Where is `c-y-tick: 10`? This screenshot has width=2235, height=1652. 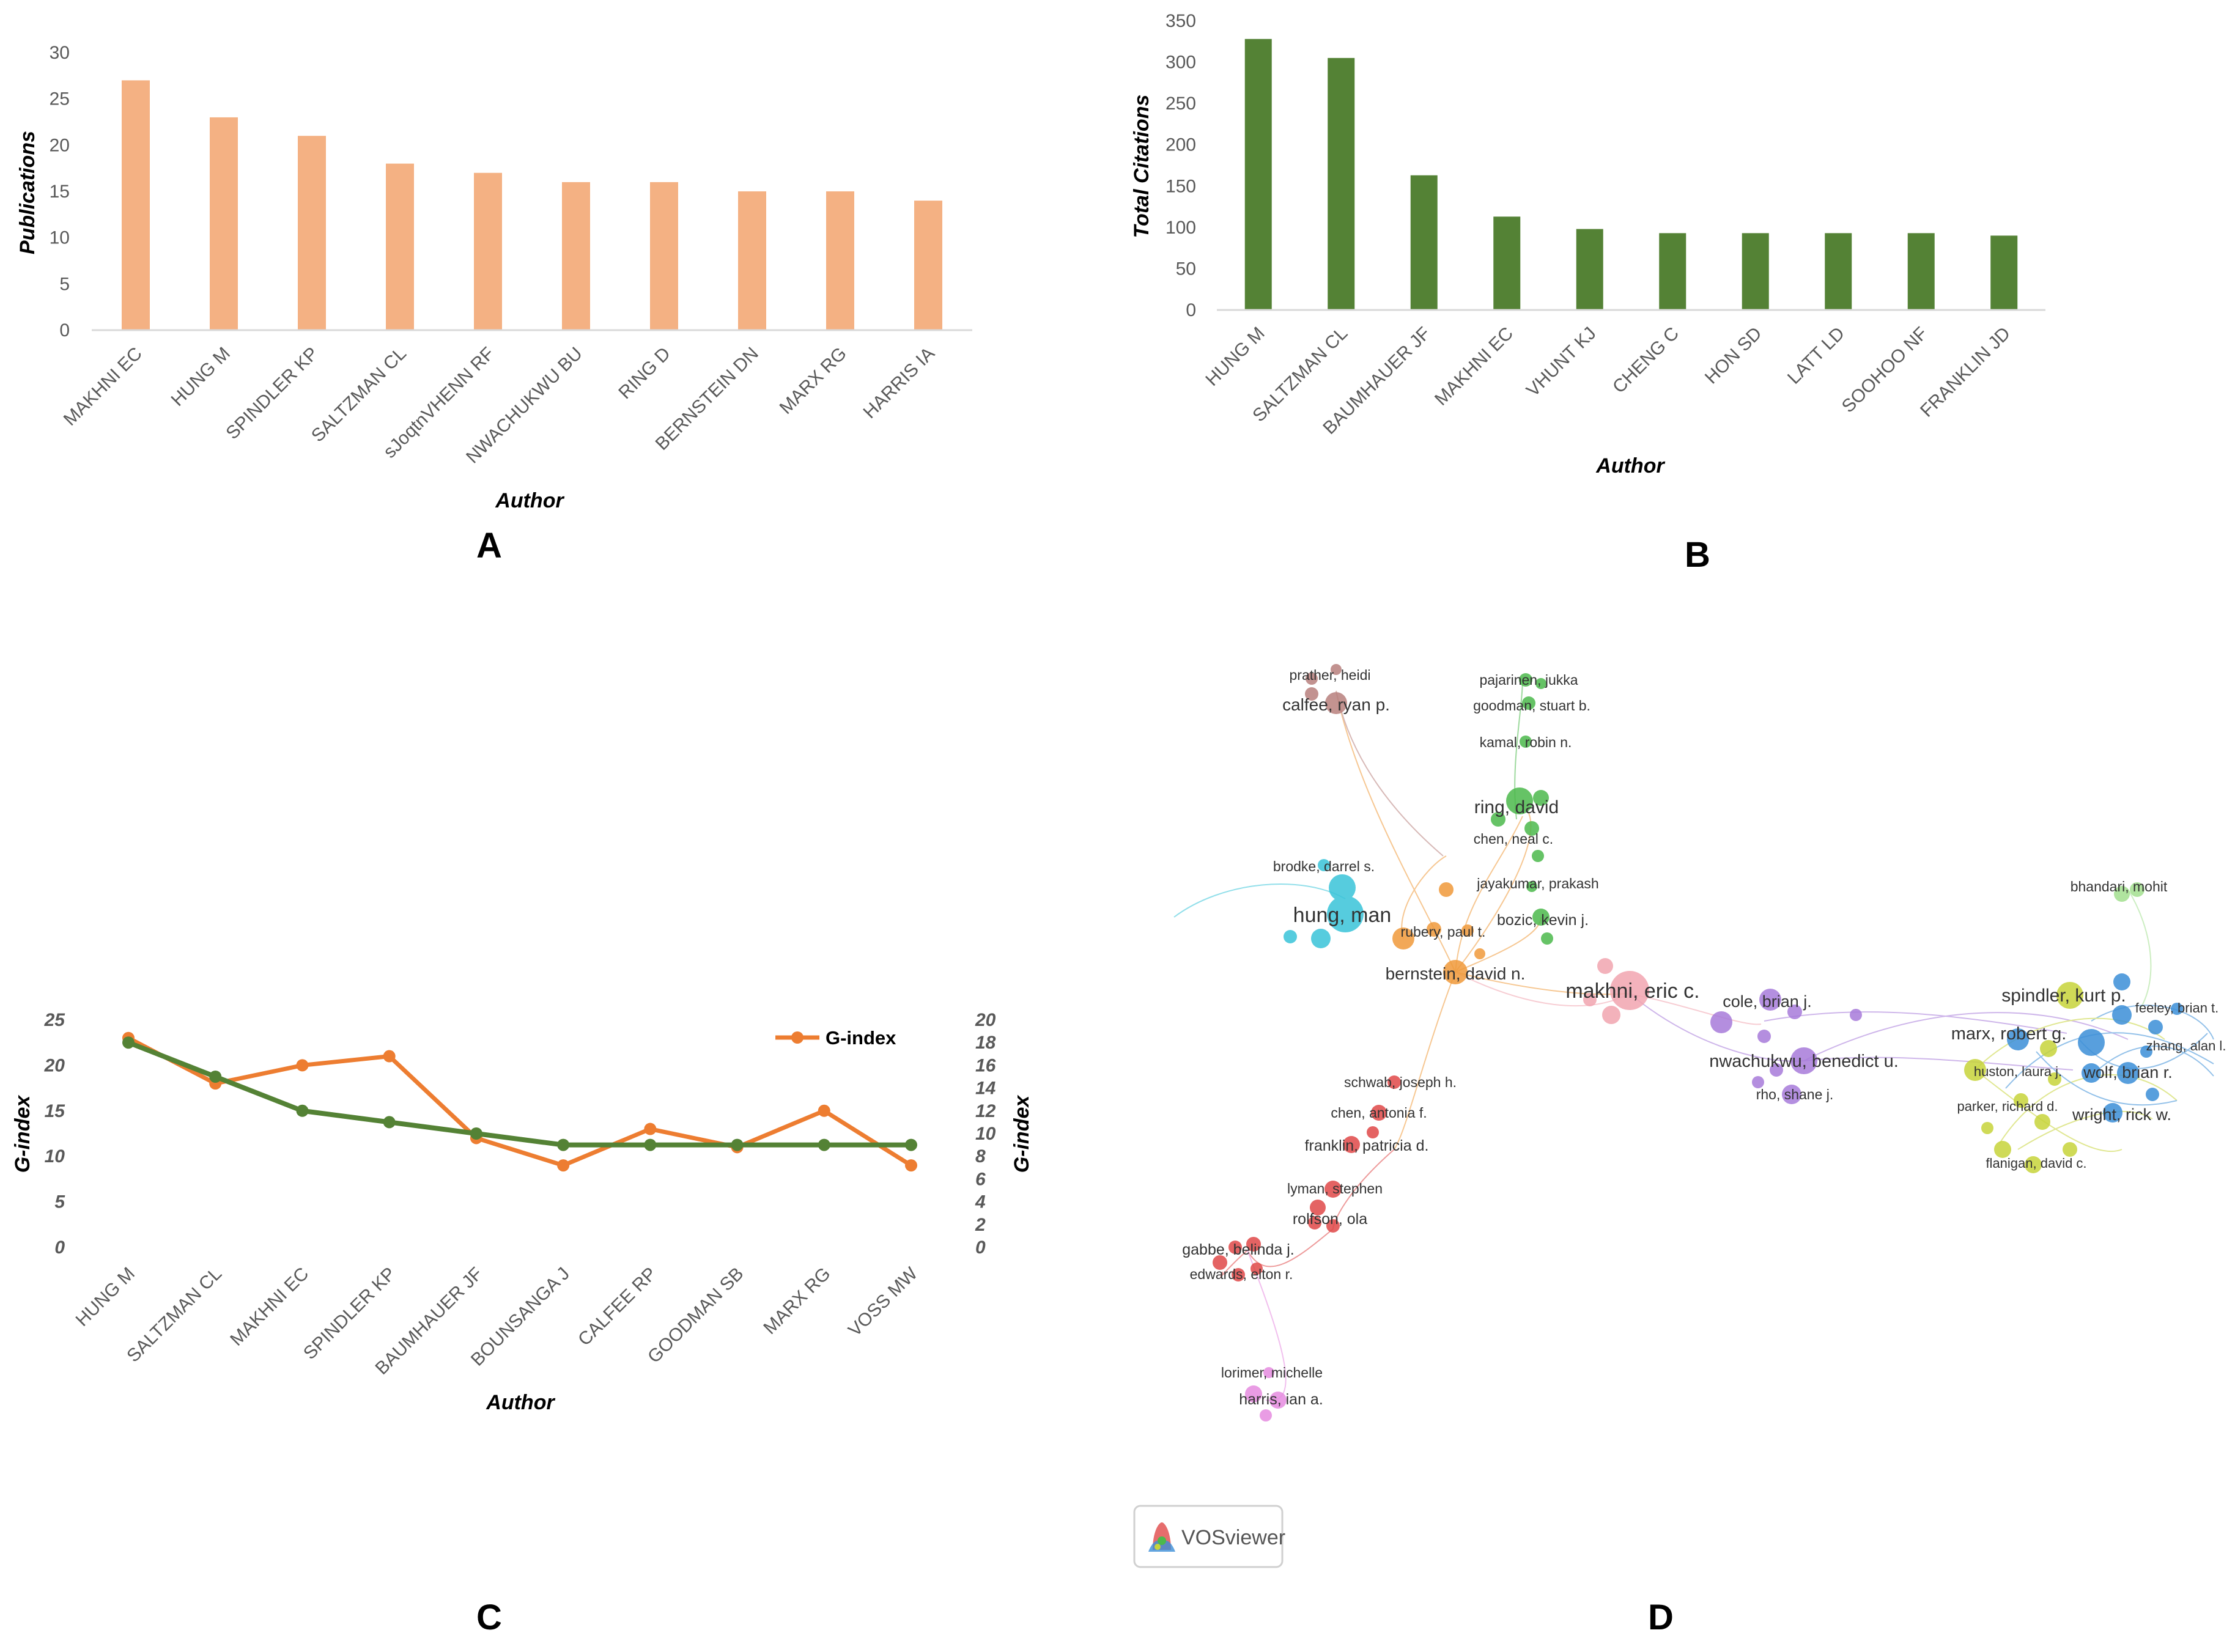
c-y-tick: 10 is located at coordinates (55, 1156).